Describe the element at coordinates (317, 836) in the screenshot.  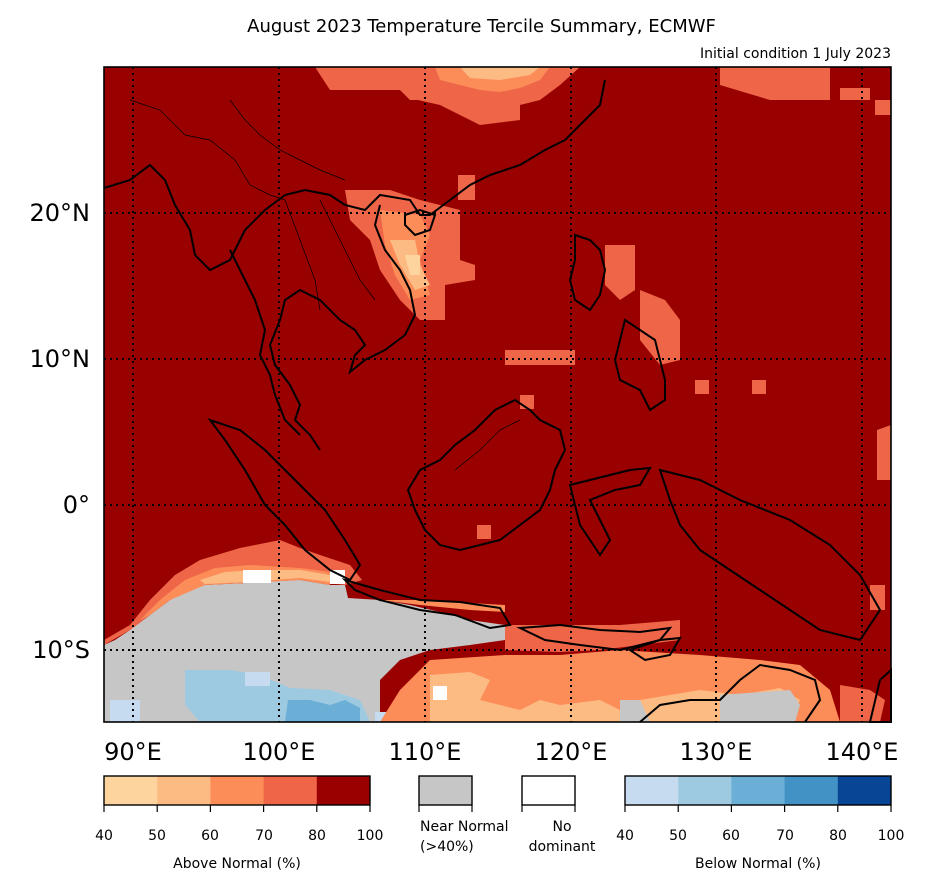
I see `above-tick-label: 80` at that location.